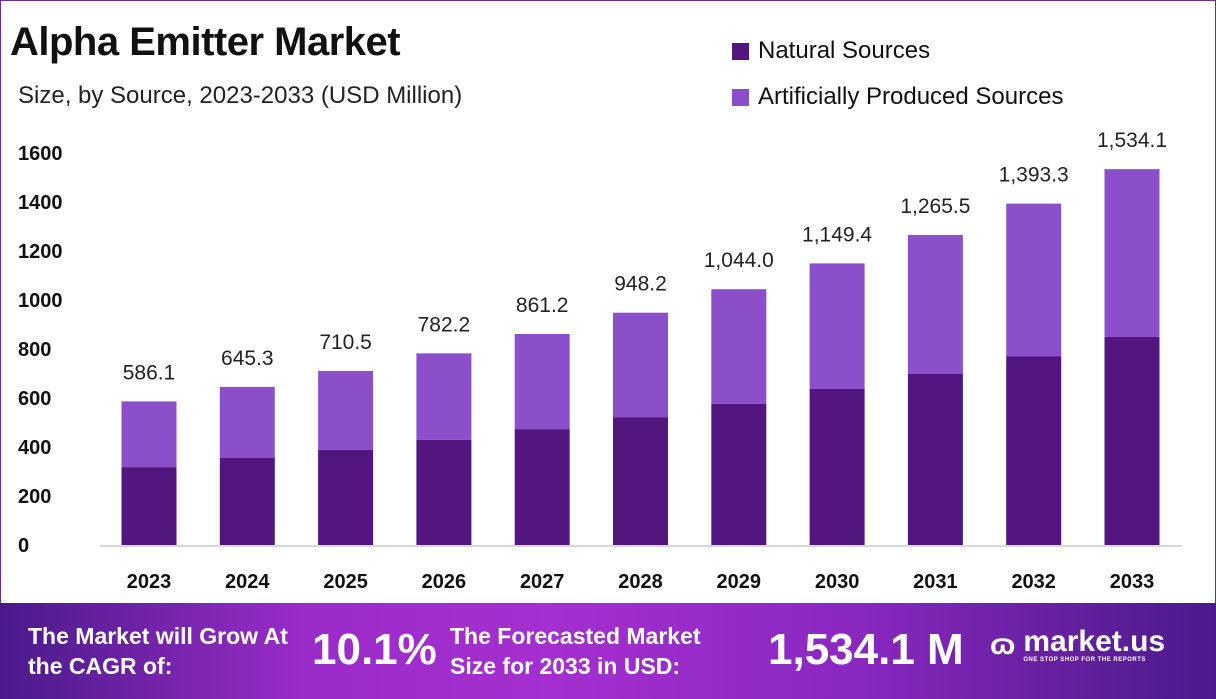  What do you see at coordinates (640, 365) in the screenshot?
I see `bar-artificial-2028` at bounding box center [640, 365].